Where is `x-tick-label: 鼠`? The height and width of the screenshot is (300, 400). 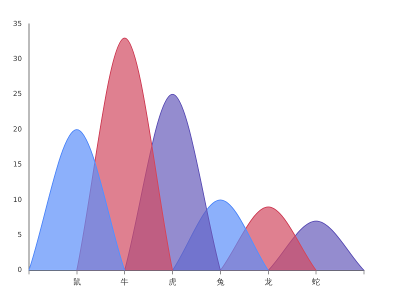 x-tick-label: 鼠 is located at coordinates (76, 281).